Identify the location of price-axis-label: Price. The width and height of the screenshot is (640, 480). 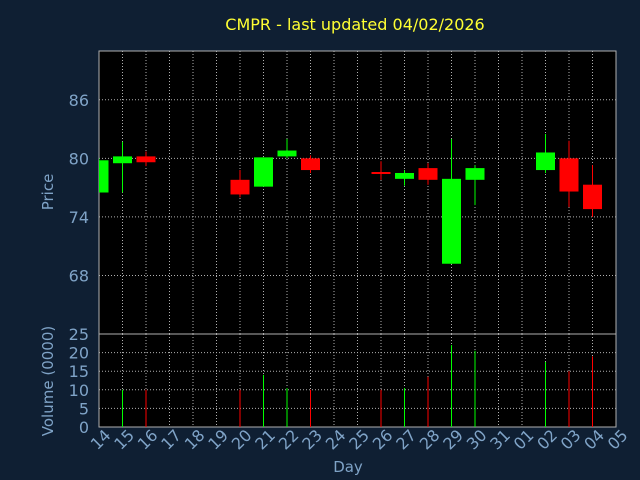
(48, 192).